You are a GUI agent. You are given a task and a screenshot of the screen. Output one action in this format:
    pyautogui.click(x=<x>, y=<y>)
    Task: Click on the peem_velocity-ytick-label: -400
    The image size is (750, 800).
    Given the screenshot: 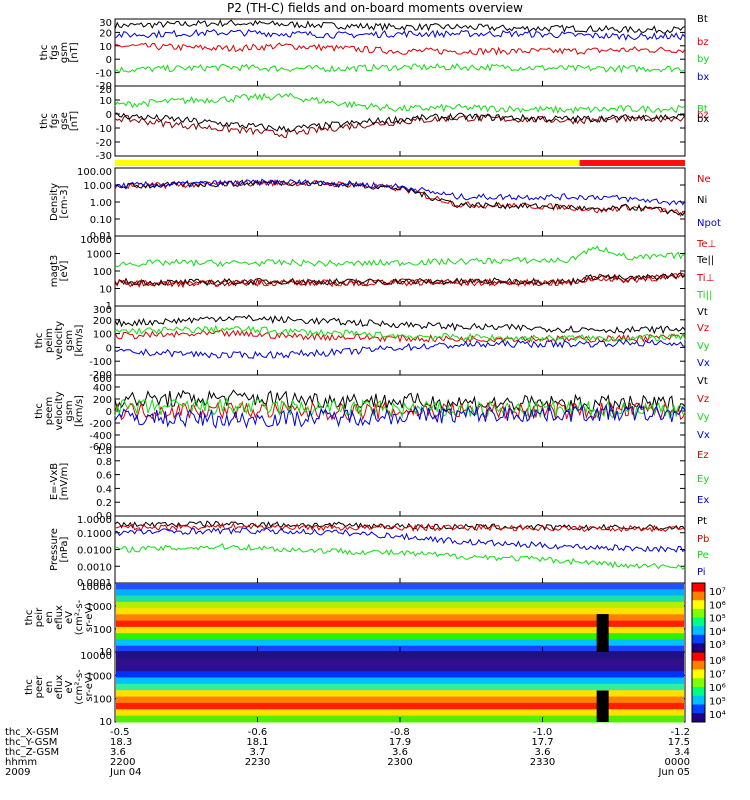 What is the action you would take?
    pyautogui.click(x=100, y=436)
    